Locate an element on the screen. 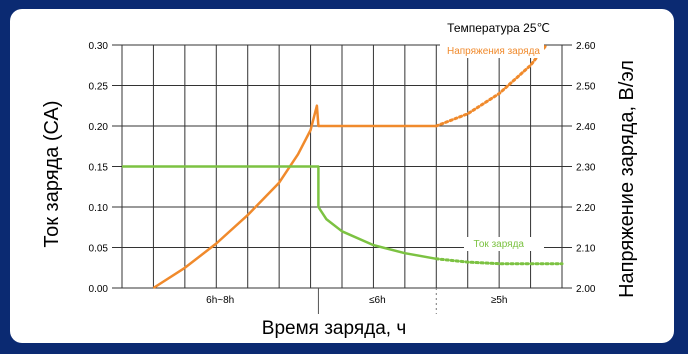 This screenshot has height=354, width=688. y-tick-label-left: 0.15 is located at coordinates (99, 168).